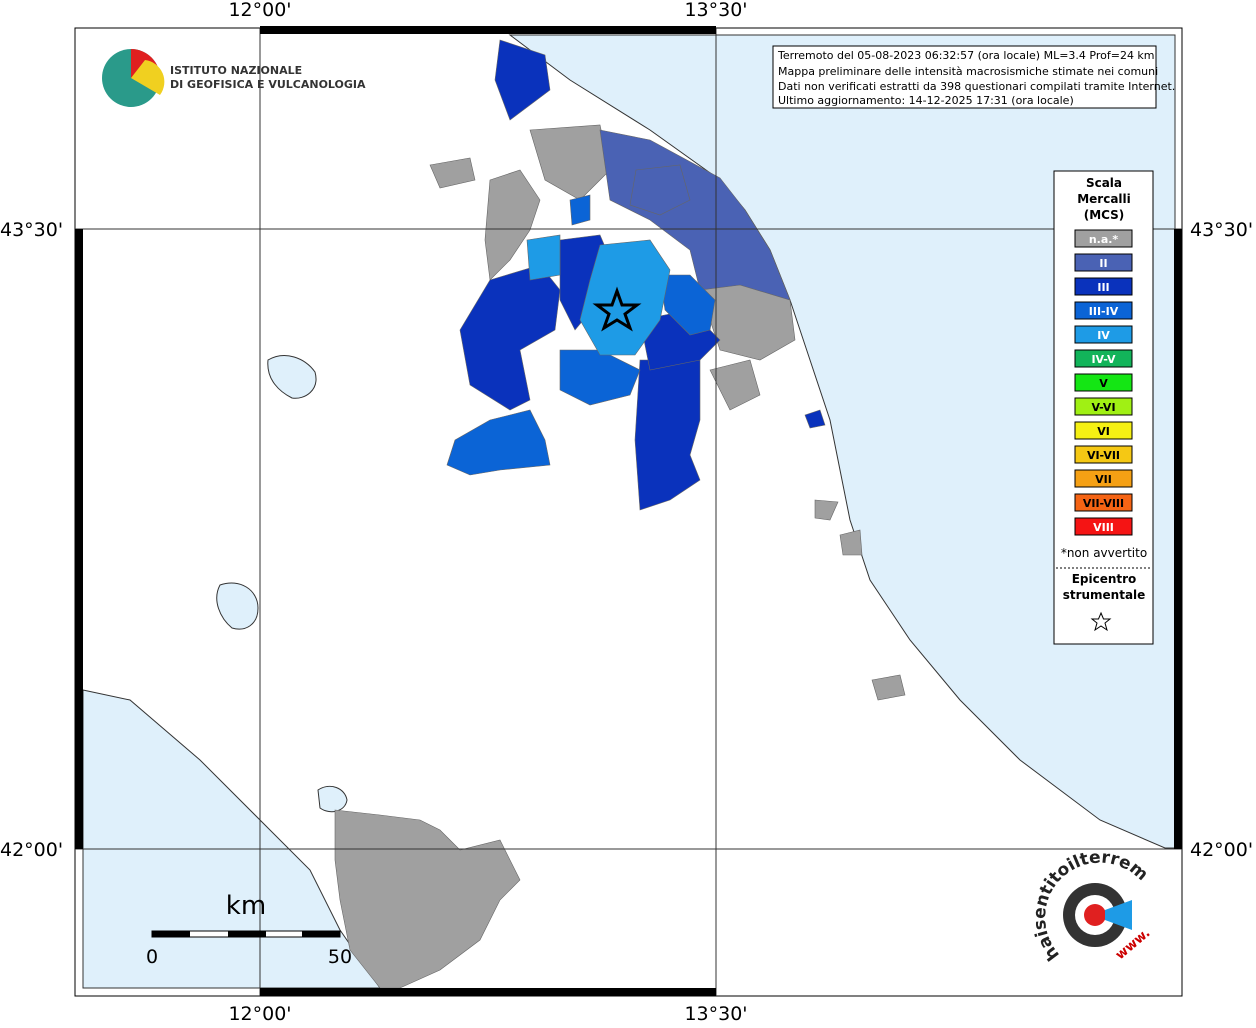  I want to click on legend-star, so click(1101, 621).